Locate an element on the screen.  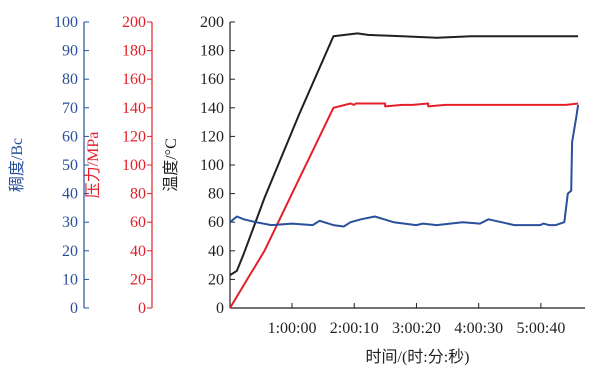
pressure-tick-label: 120 is located at coordinates (134, 136).